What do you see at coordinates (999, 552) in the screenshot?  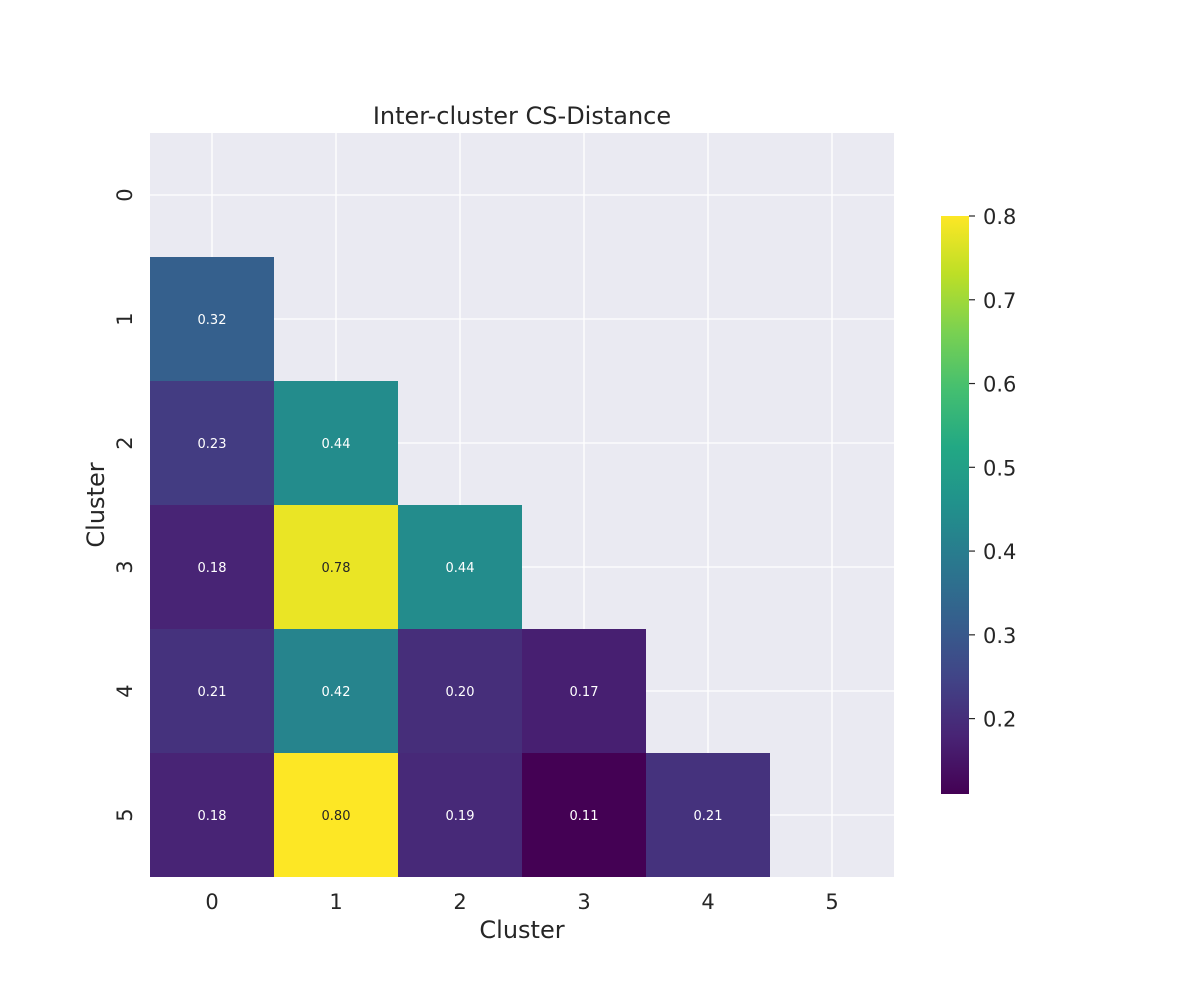 I see `colorbar-tick-label: 0.4` at bounding box center [999, 552].